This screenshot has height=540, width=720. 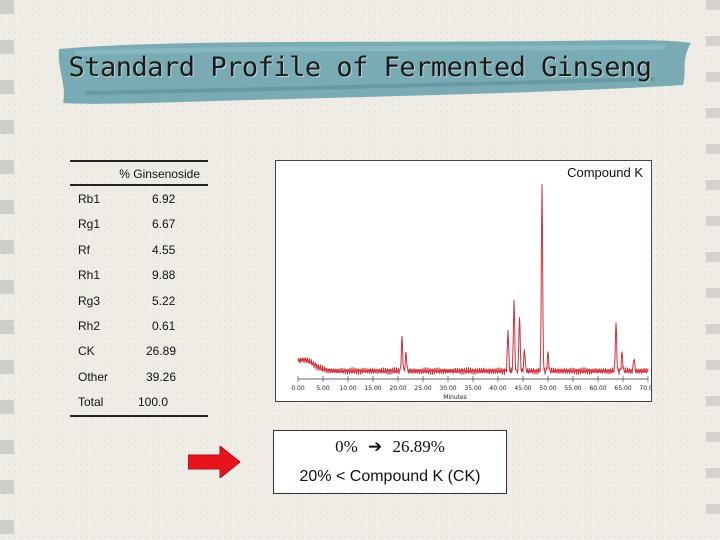 What do you see at coordinates (164, 325) in the screenshot?
I see `row-value: 0.61` at bounding box center [164, 325].